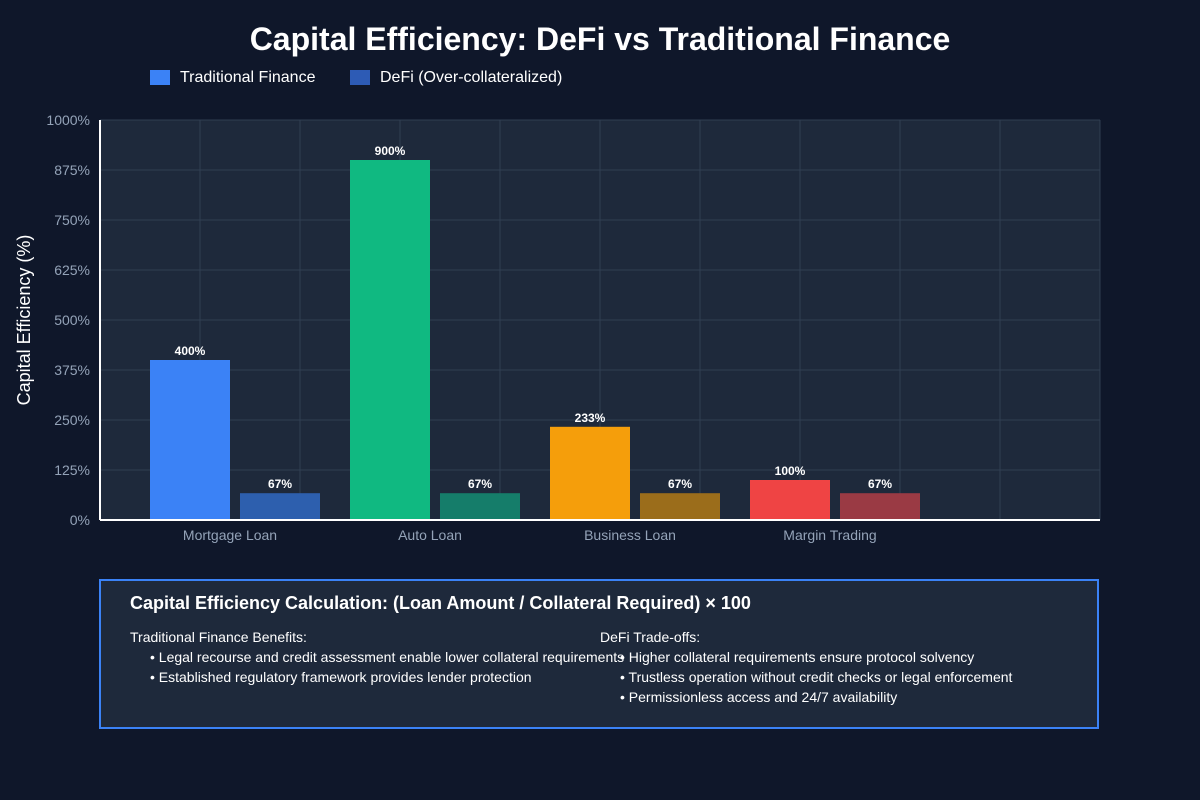 This screenshot has height=800, width=1200. Describe the element at coordinates (72, 170) in the screenshot. I see `y-tick-label: 875%` at that location.